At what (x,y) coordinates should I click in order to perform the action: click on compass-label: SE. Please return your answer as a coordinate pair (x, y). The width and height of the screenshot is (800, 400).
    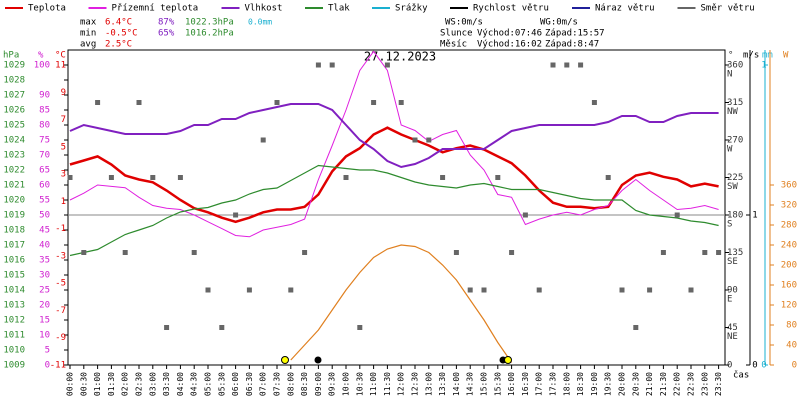
    Looking at the image, I should click on (732, 262).